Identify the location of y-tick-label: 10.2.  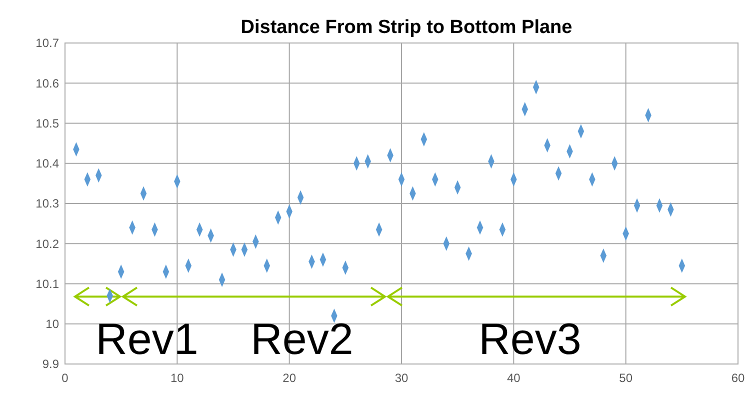
(48, 243).